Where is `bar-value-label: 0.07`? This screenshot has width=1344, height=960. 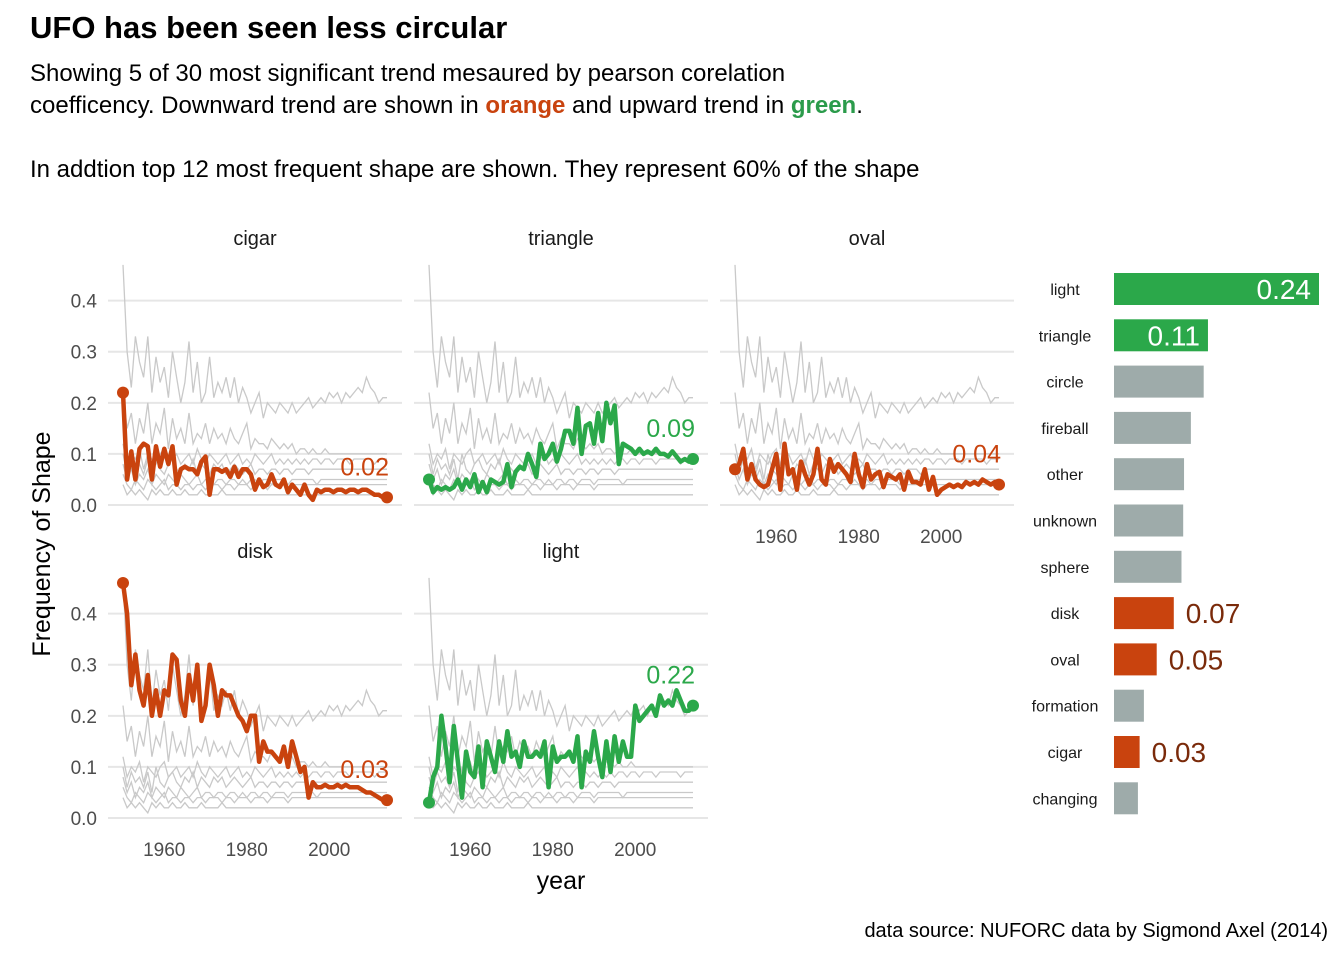 bar-value-label: 0.07 is located at coordinates (1213, 613).